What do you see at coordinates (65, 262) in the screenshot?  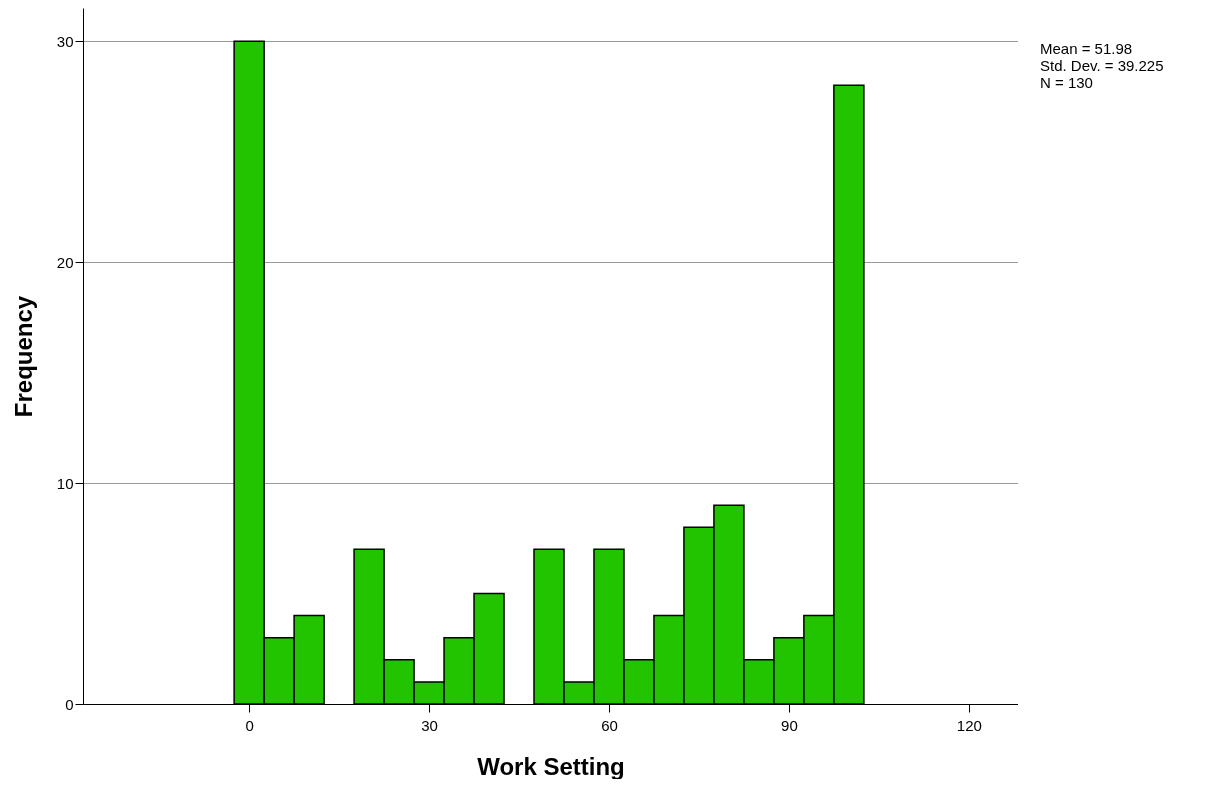 I see `y-tick-label: 20` at bounding box center [65, 262].